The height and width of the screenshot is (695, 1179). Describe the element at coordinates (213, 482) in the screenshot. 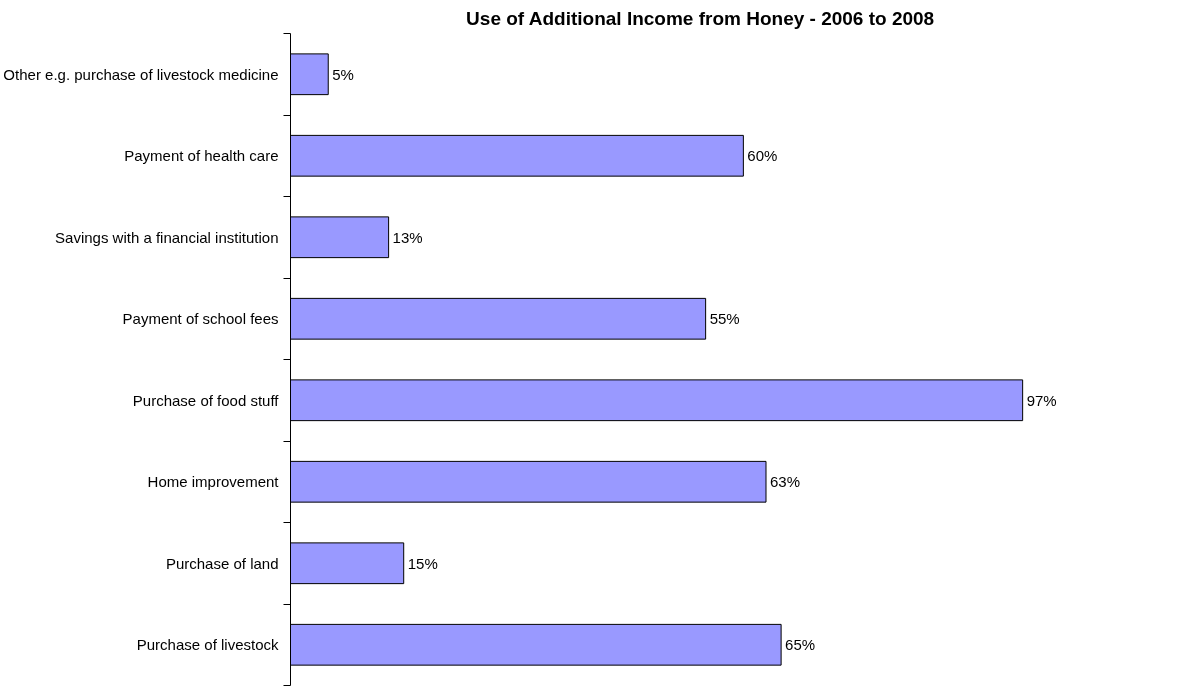

I see `y-tick-label: Home improvement` at that location.